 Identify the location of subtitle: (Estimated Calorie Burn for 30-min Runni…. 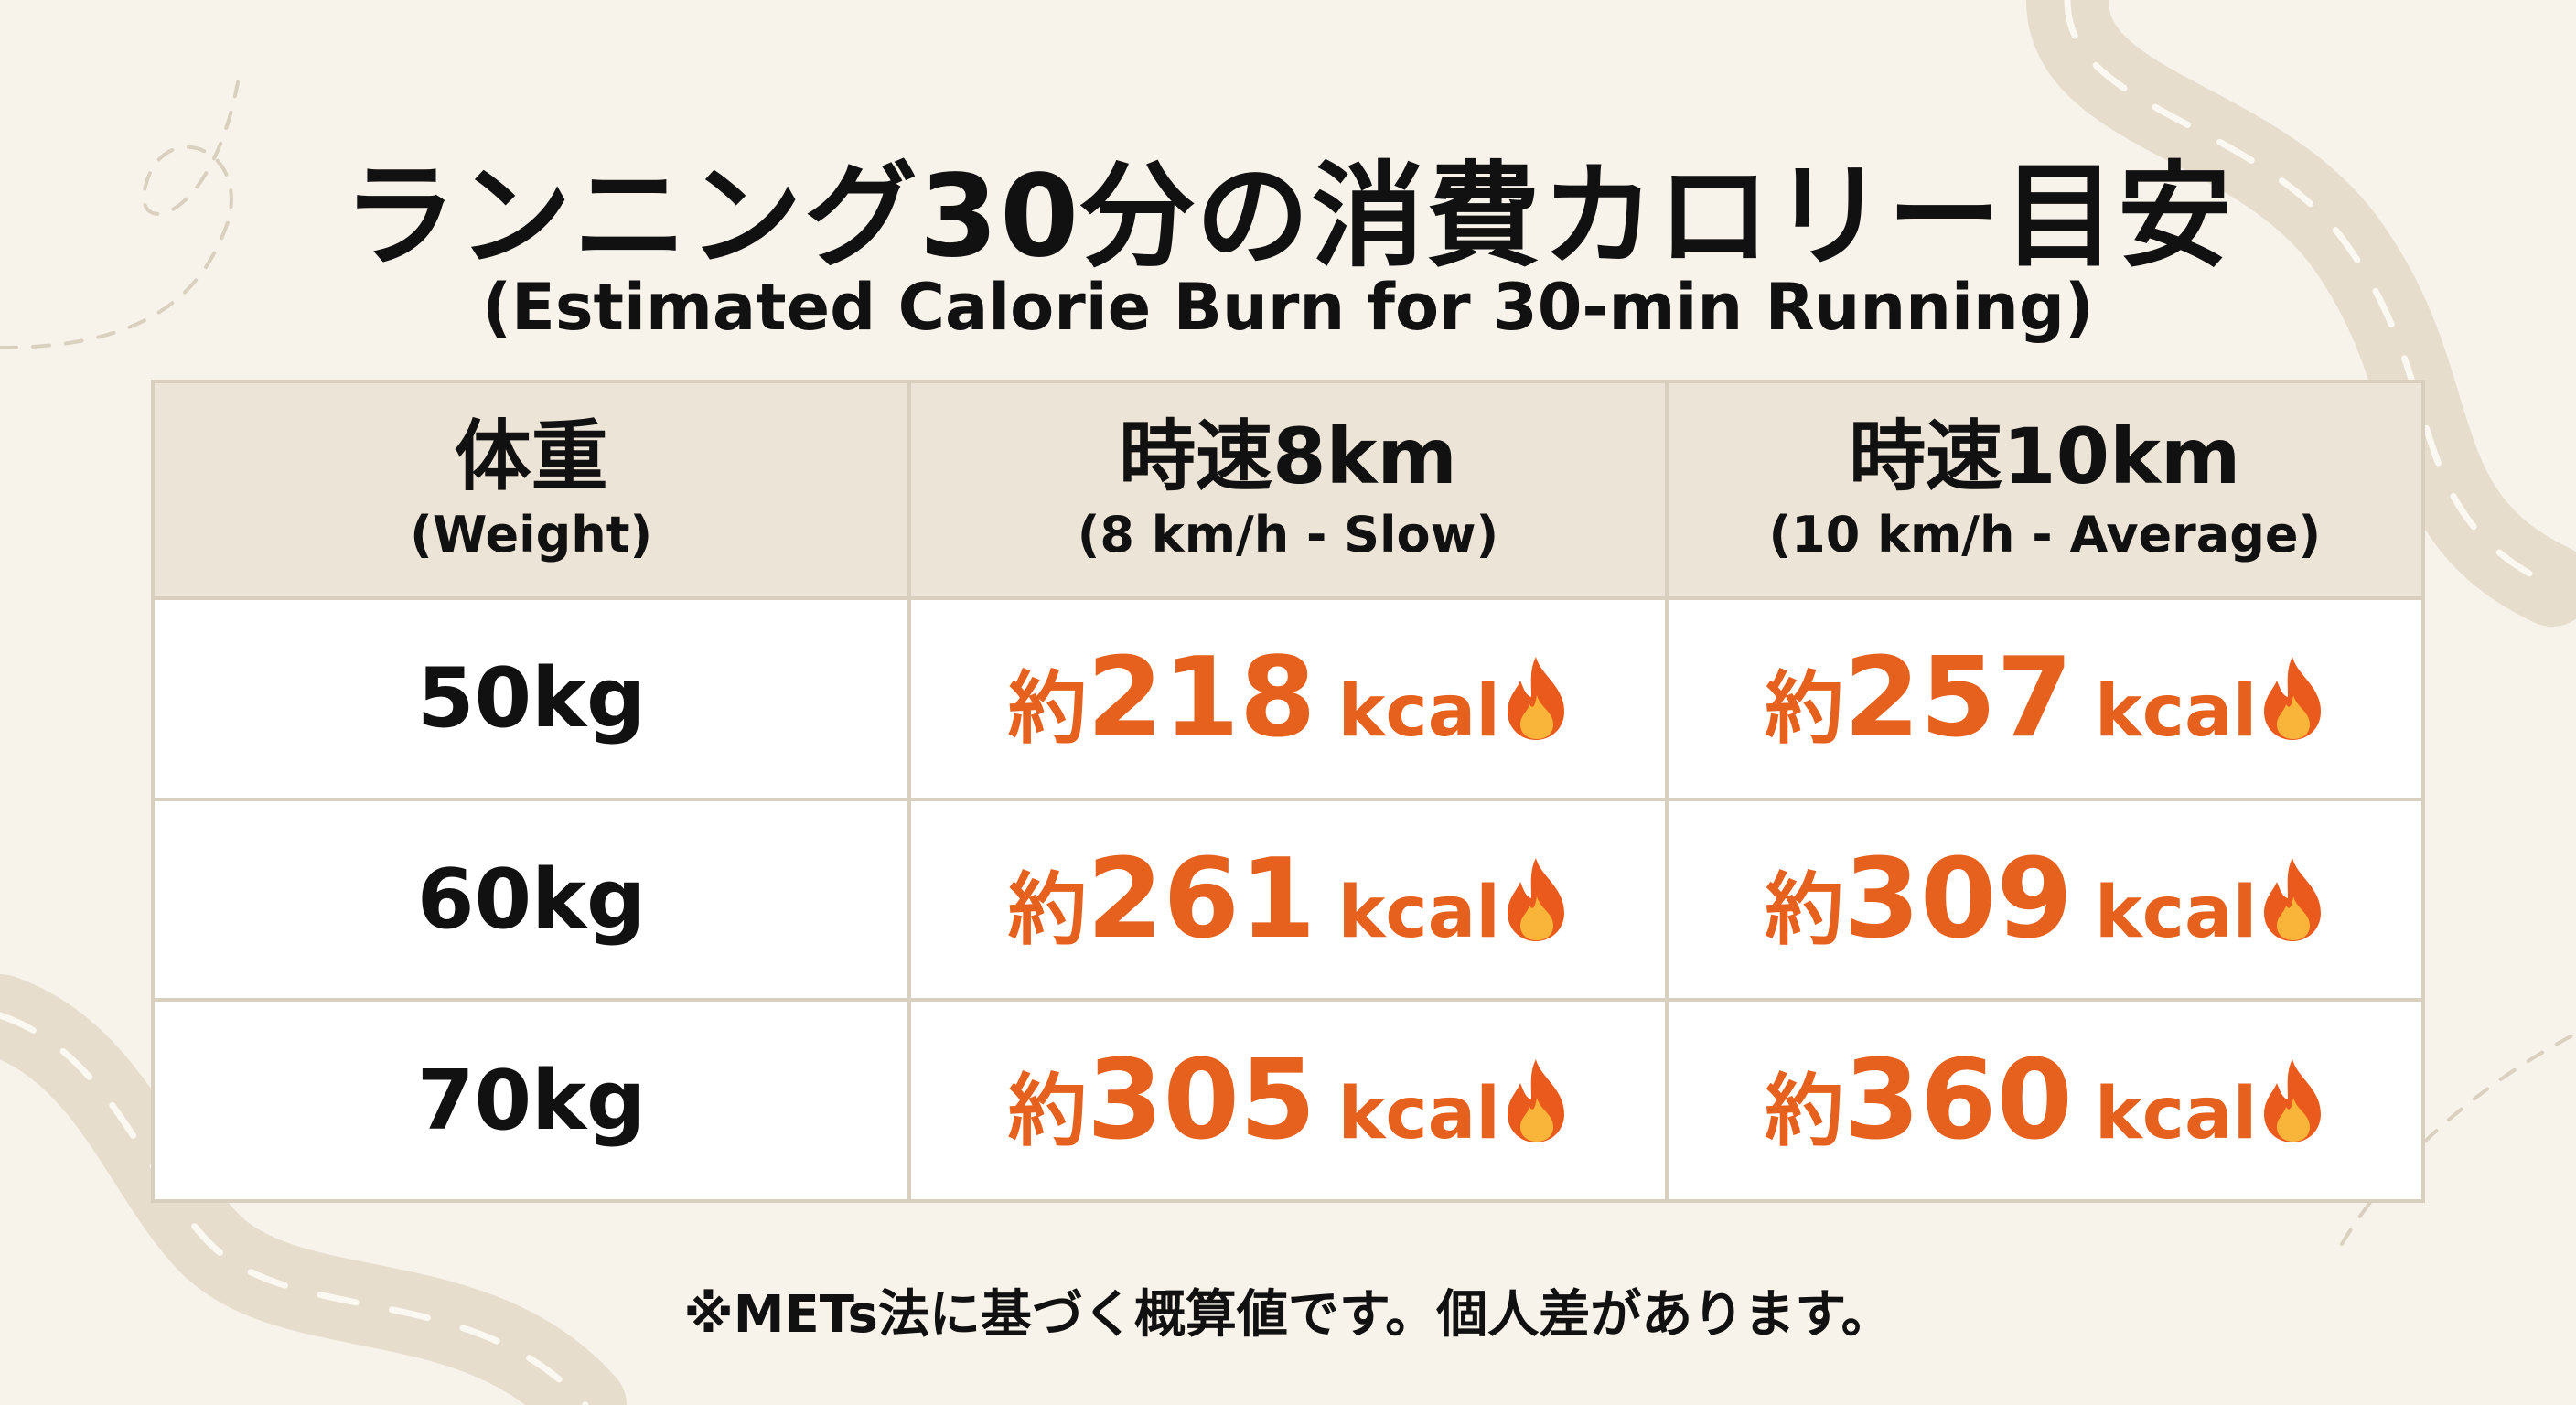
(1288, 307).